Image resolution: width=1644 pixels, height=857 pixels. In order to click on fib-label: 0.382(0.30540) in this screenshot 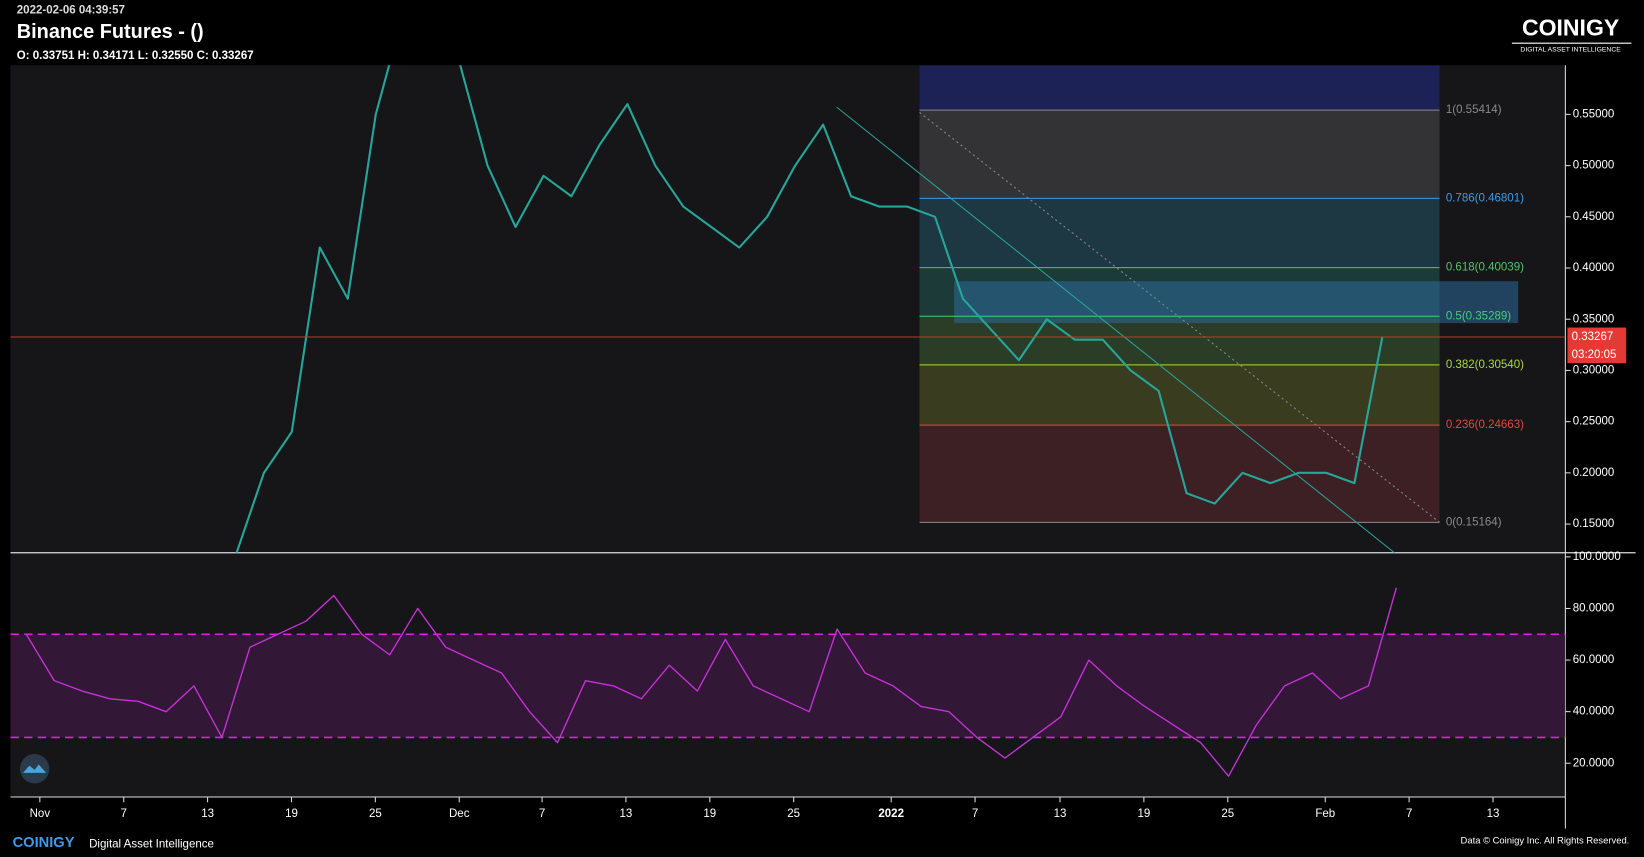, I will do `click(1485, 365)`.